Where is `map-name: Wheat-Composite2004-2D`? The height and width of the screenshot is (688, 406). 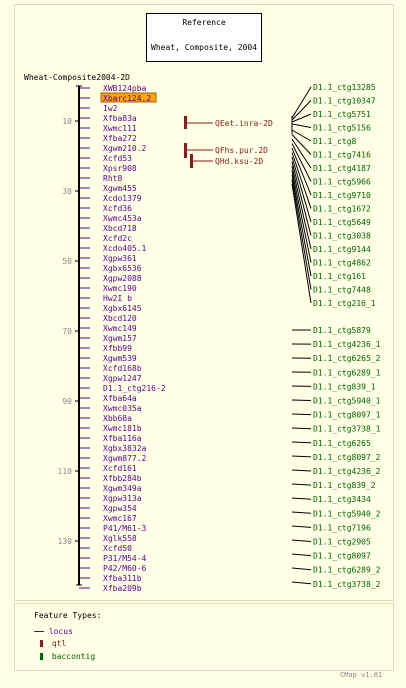
map-name: Wheat-Composite2004-2D is located at coordinates (77, 77).